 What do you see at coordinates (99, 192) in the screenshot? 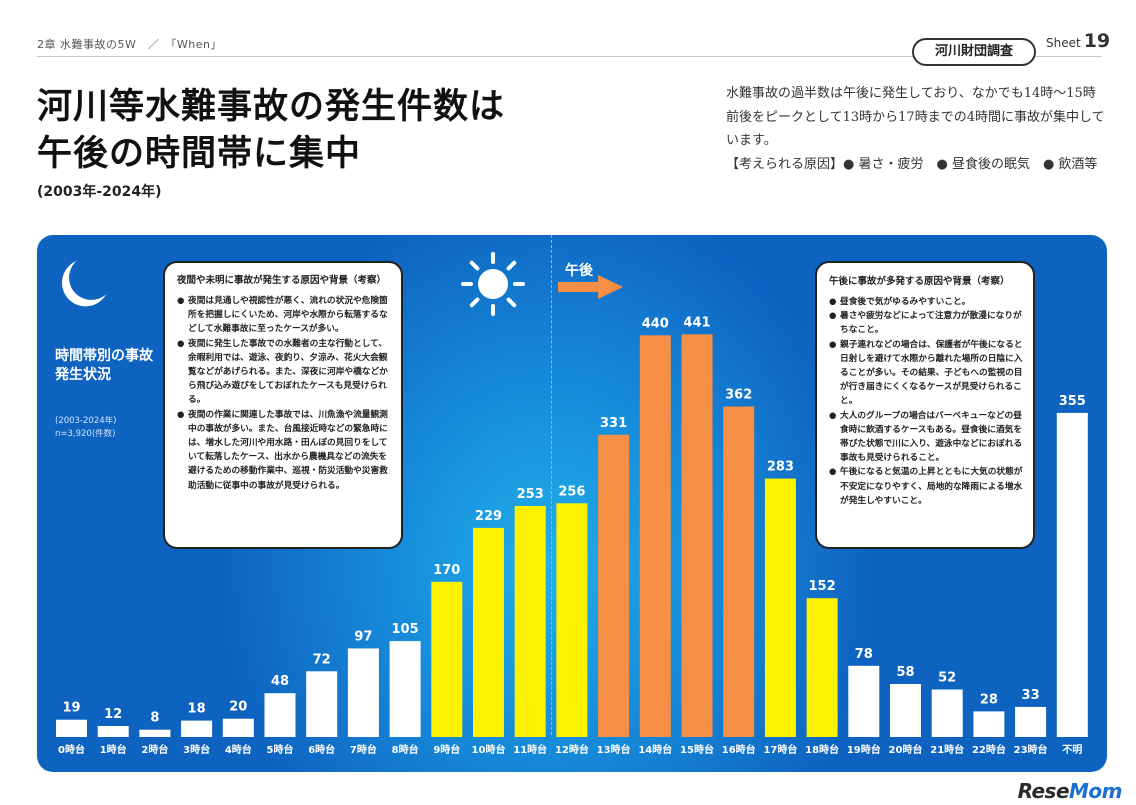
I see `page-subtitle: (2003年-2024年)` at bounding box center [99, 192].